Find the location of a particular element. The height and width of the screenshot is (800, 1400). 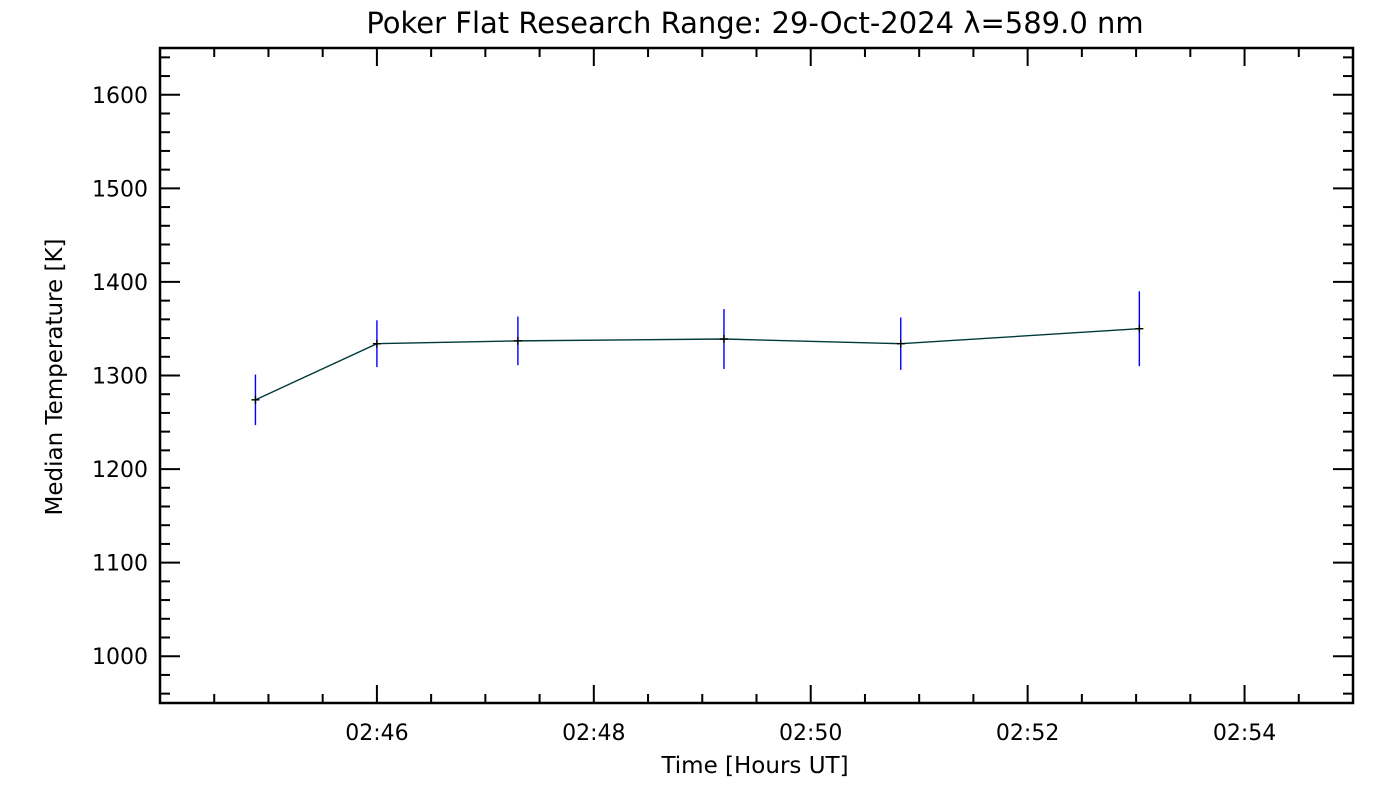

x-axis-label: Time [Hours UT] is located at coordinates (754, 766).